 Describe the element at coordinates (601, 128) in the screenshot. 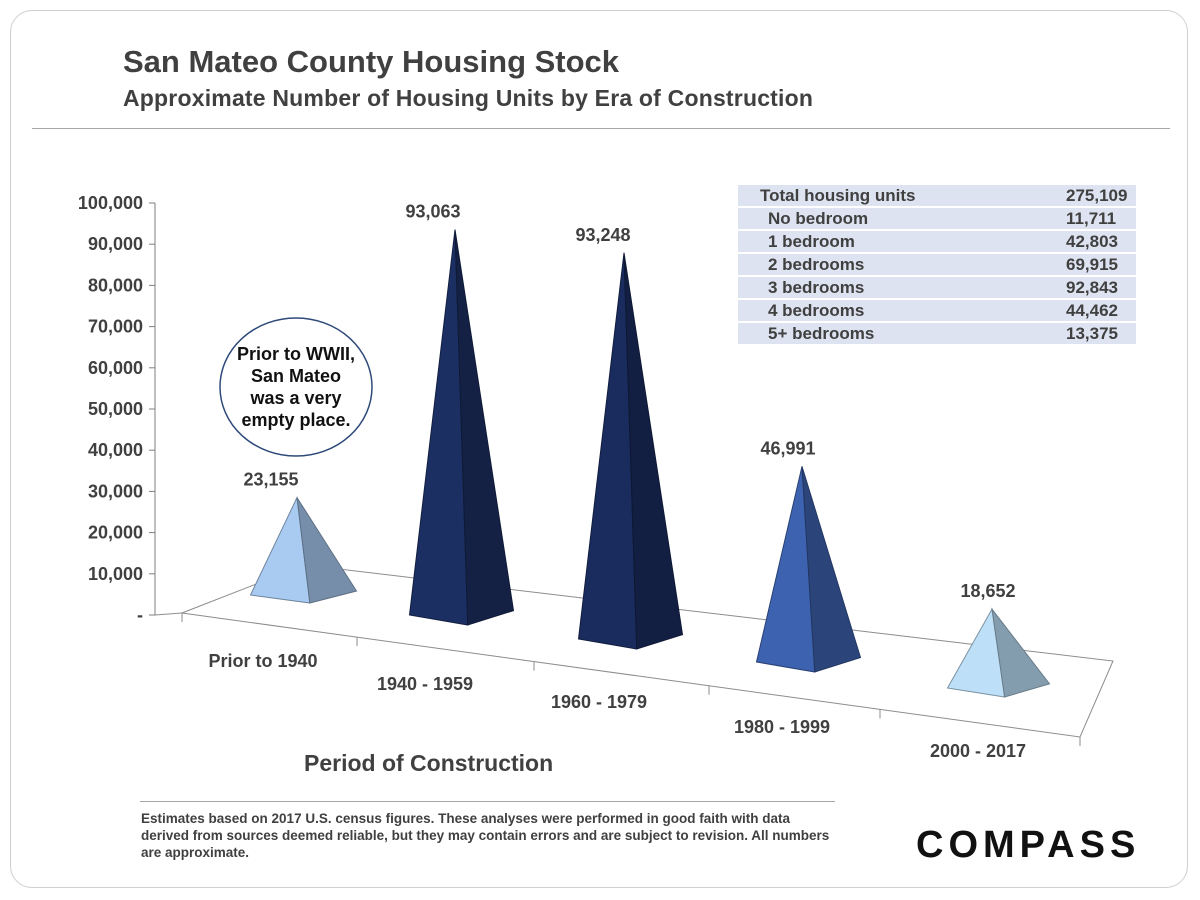

I see `title-divider` at that location.